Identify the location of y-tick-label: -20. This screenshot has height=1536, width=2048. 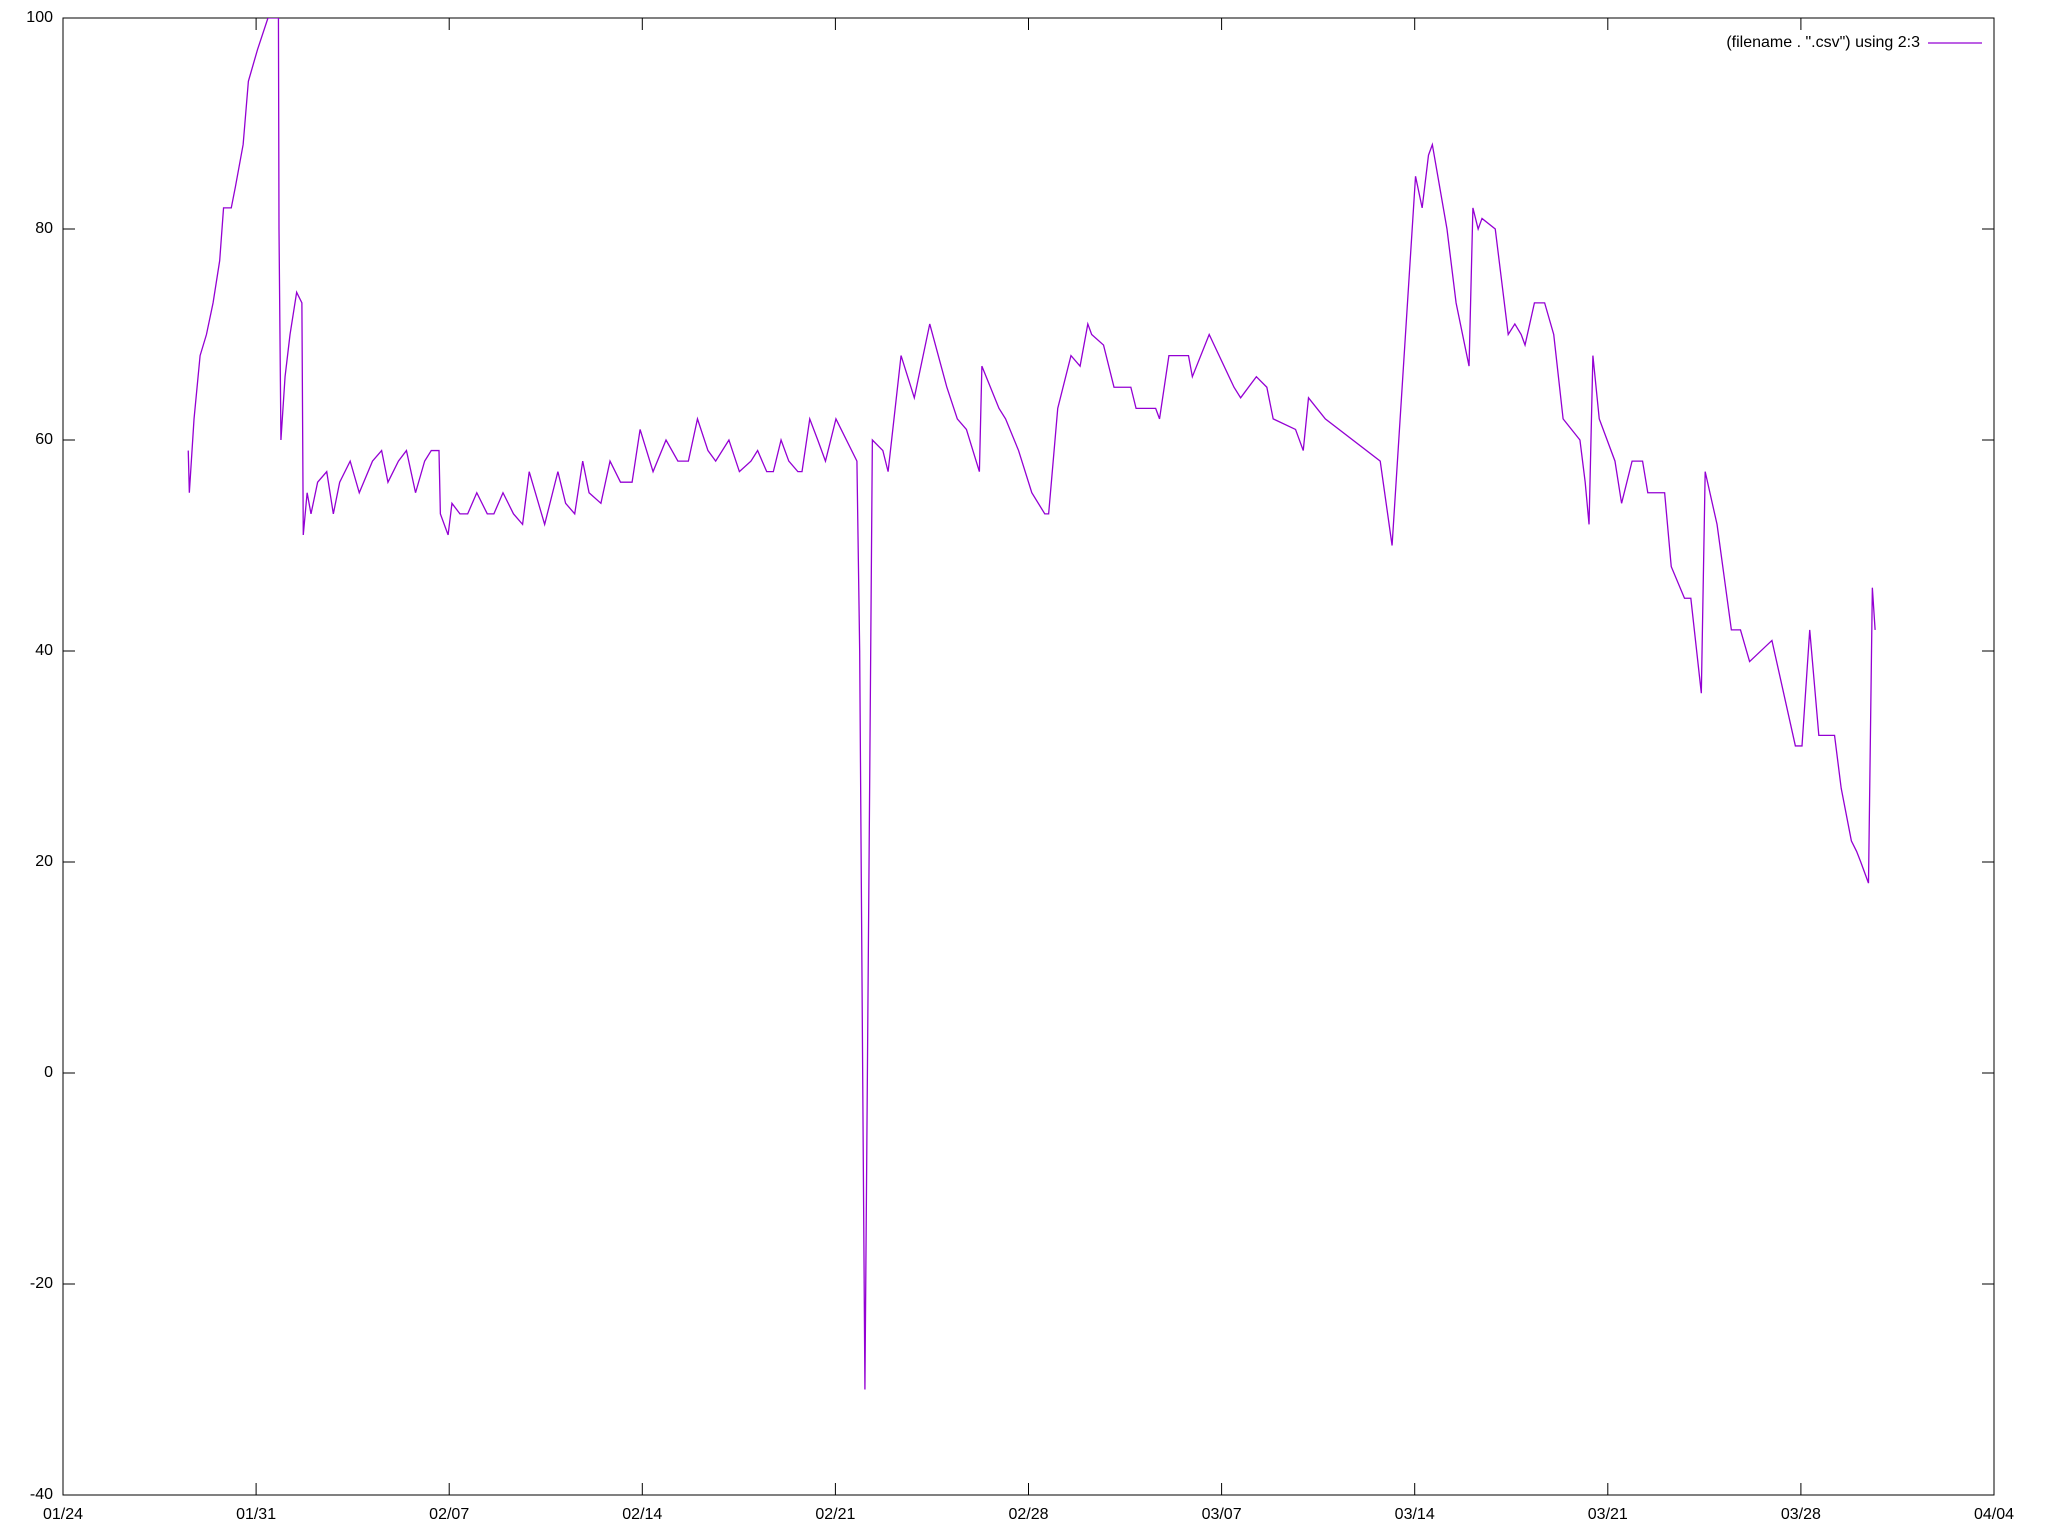
(41, 1283).